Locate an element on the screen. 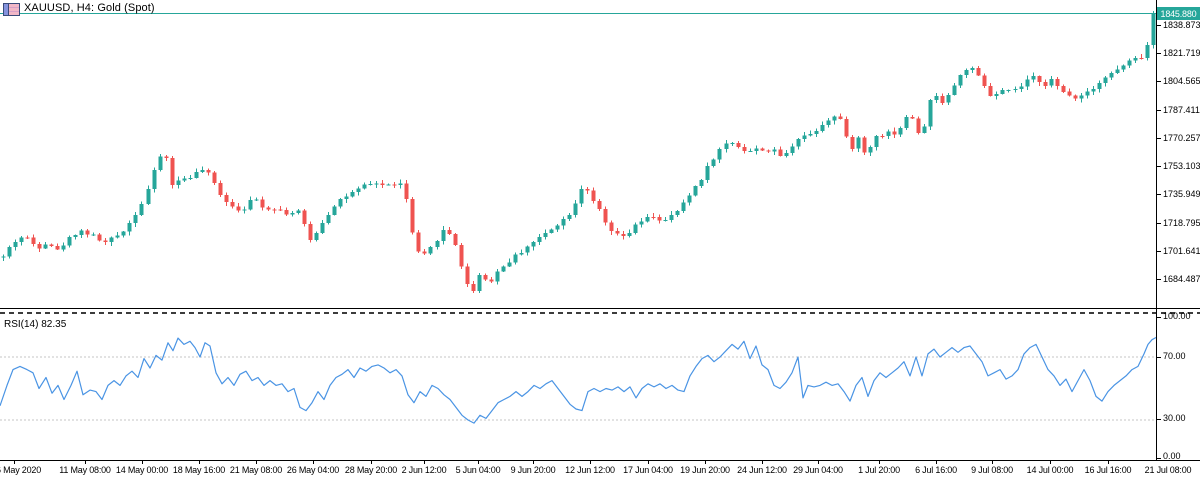  time-axis-label: 21 Jul 08:00 is located at coordinates (1168, 470).